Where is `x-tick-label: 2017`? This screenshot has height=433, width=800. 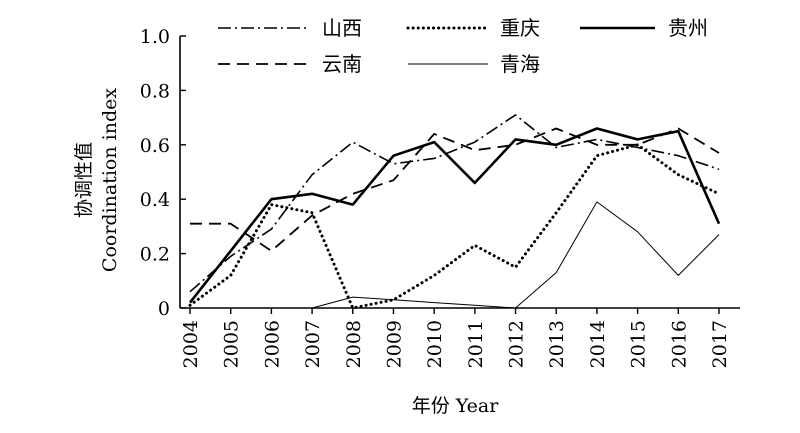
x-tick-label: 2017 is located at coordinates (720, 344).